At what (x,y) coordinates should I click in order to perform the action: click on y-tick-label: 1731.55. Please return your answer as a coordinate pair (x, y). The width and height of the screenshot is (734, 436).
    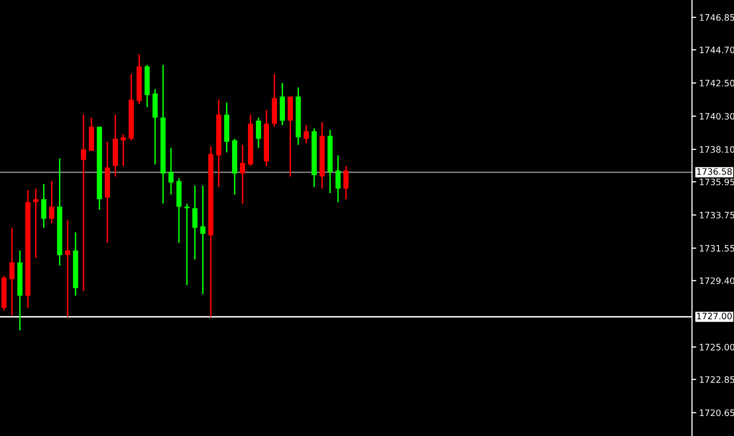
    Looking at the image, I should click on (717, 248).